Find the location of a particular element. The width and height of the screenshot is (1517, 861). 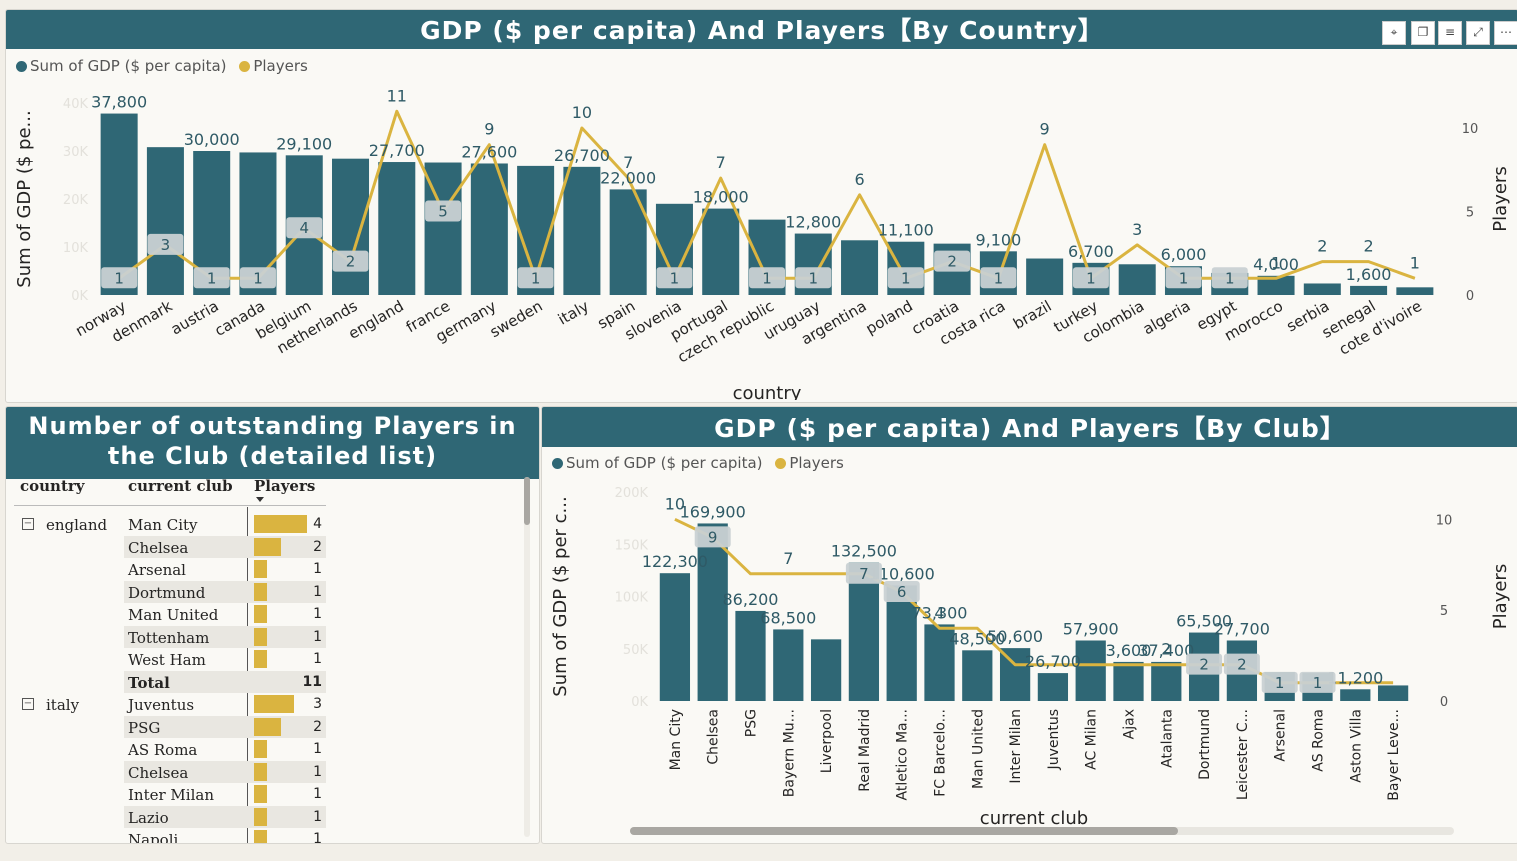

table-scrollbar-thumb is located at coordinates (527, 501).